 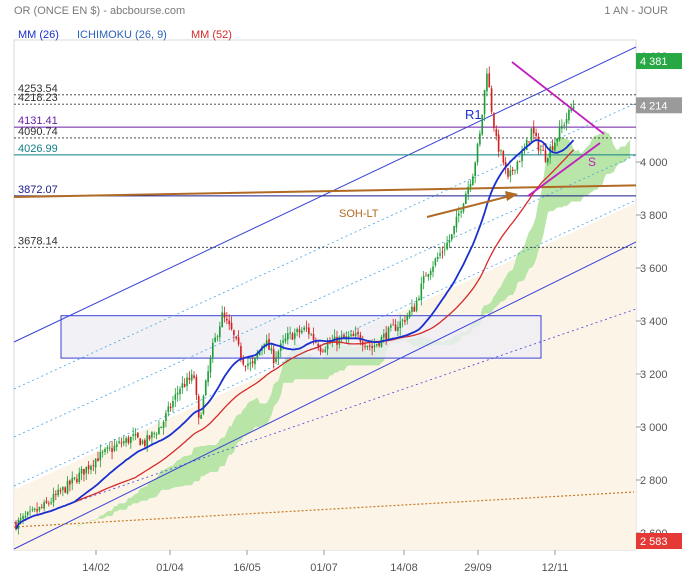 I want to click on annotation-r1: R1, so click(x=473, y=114).